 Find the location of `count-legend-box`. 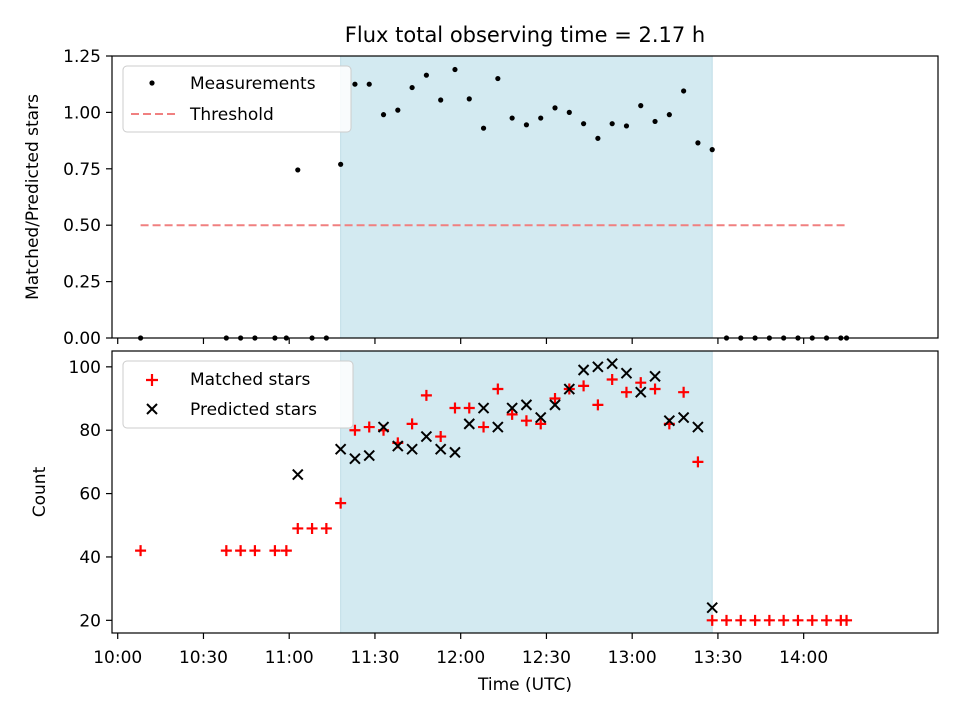

count-legend-box is located at coordinates (238, 394).